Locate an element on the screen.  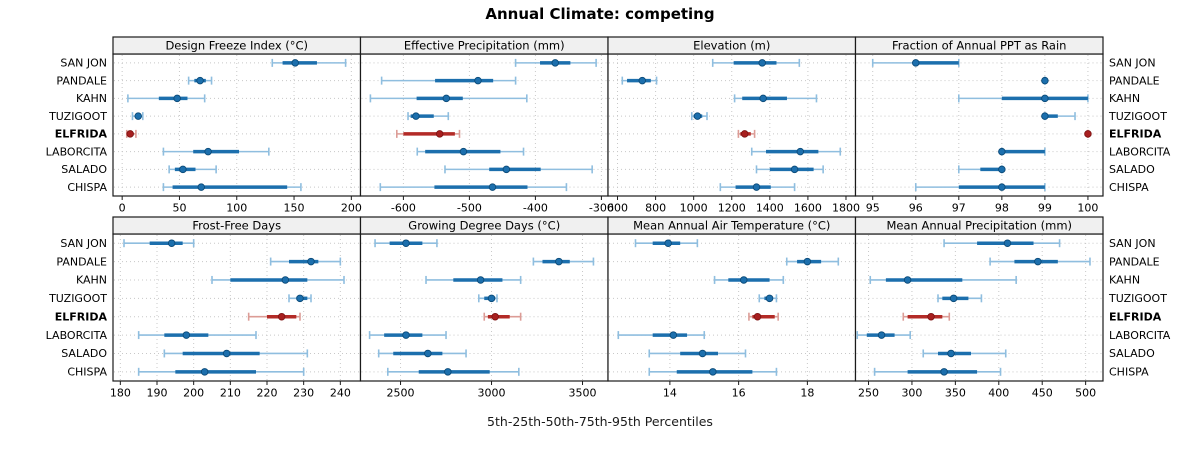
x-axis-tick-label: 600 is located at coordinates (617, 208).